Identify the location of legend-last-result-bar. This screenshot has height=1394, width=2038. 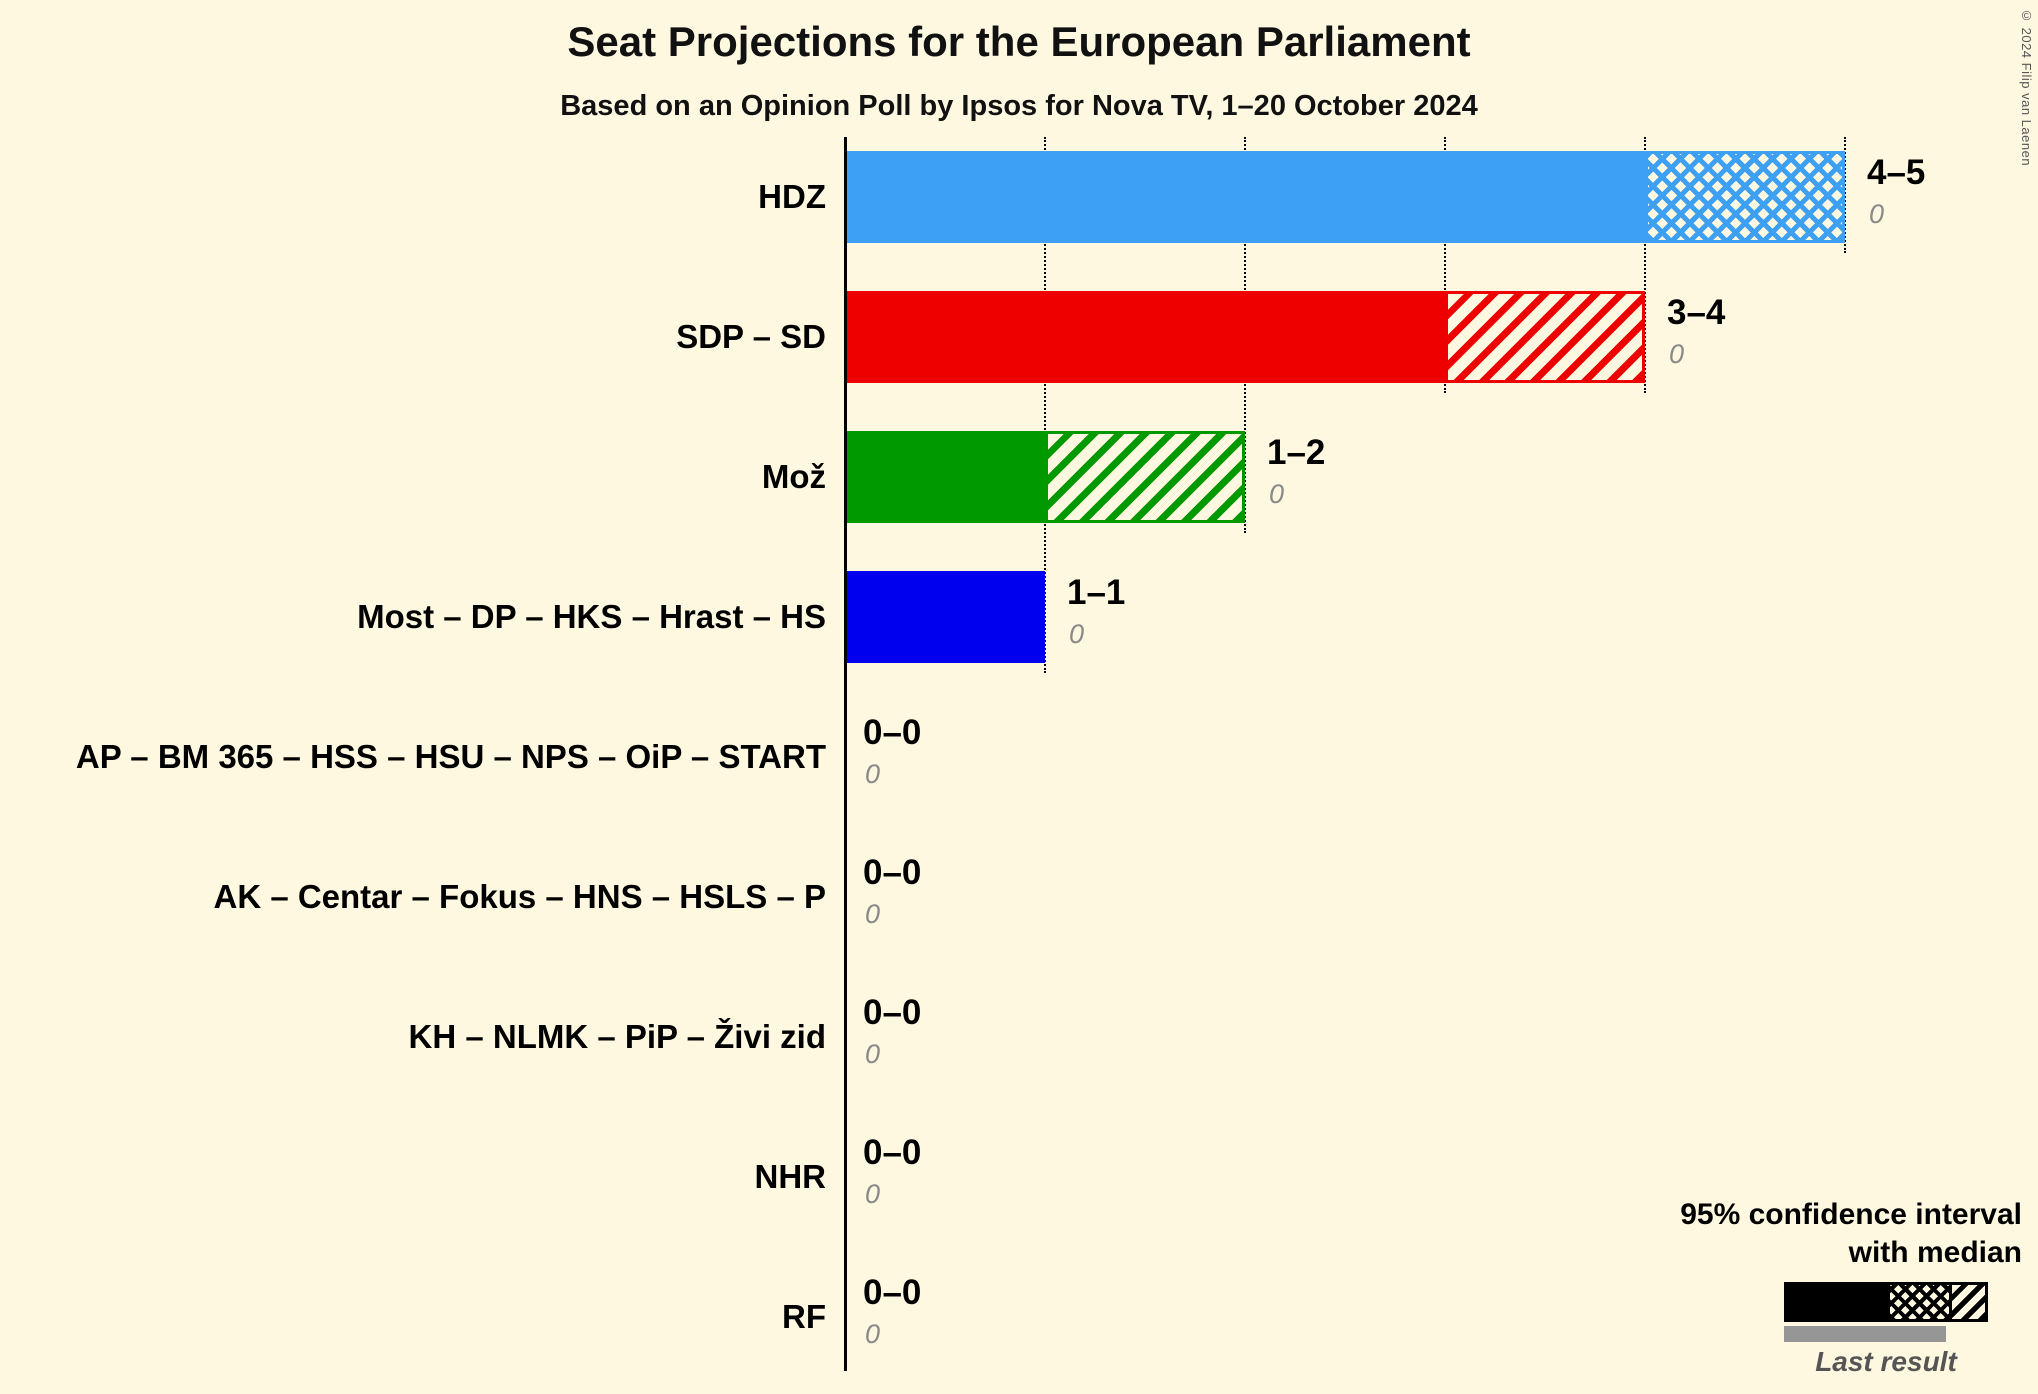
(1865, 1334).